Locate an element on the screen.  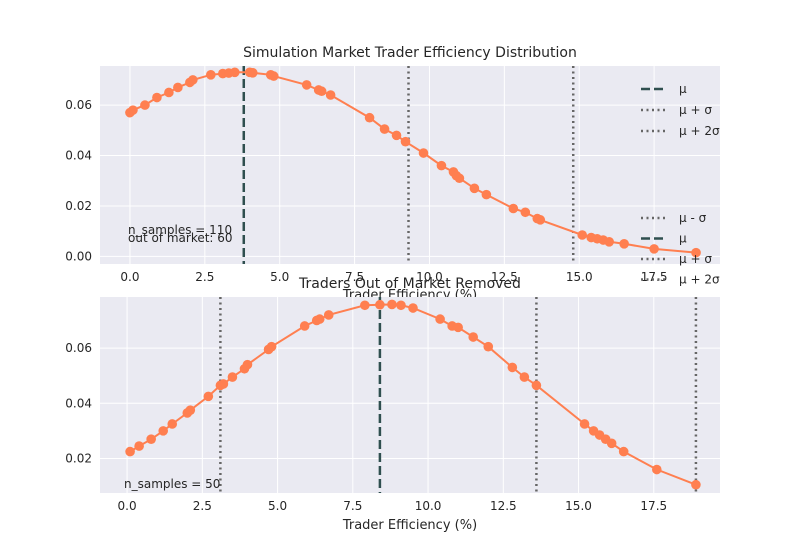
x-tick-label: 0.0 is located at coordinates (127, 506).